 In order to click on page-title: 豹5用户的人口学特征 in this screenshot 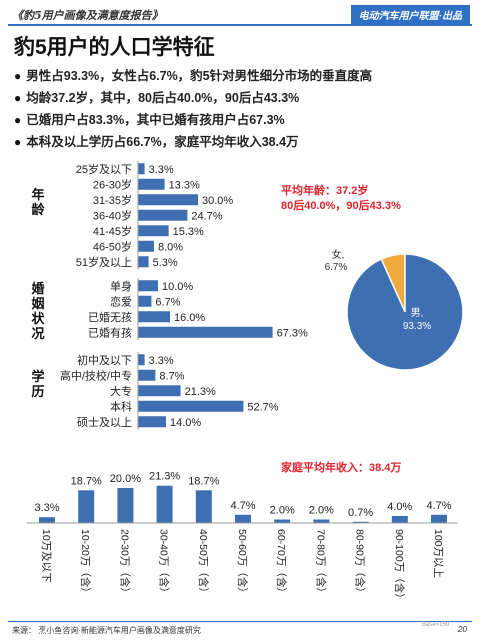, I will do `click(114, 47)`.